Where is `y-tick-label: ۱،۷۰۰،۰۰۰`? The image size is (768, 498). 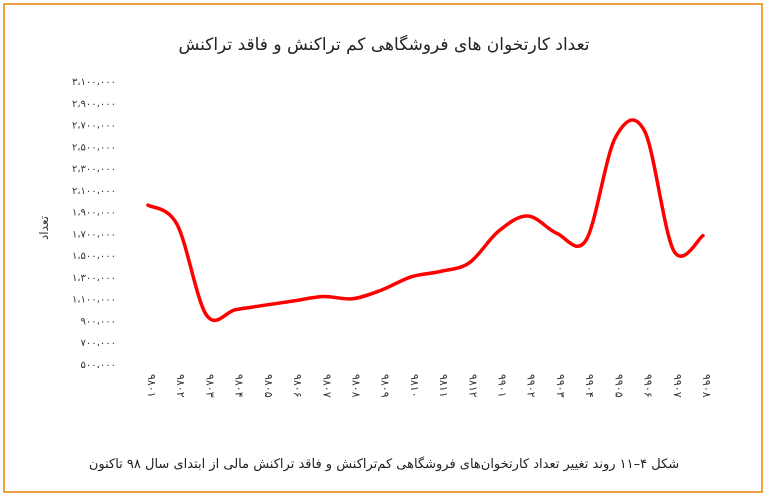 y-tick-label: ۱،۷۰۰،۰۰۰ is located at coordinates (94, 234).